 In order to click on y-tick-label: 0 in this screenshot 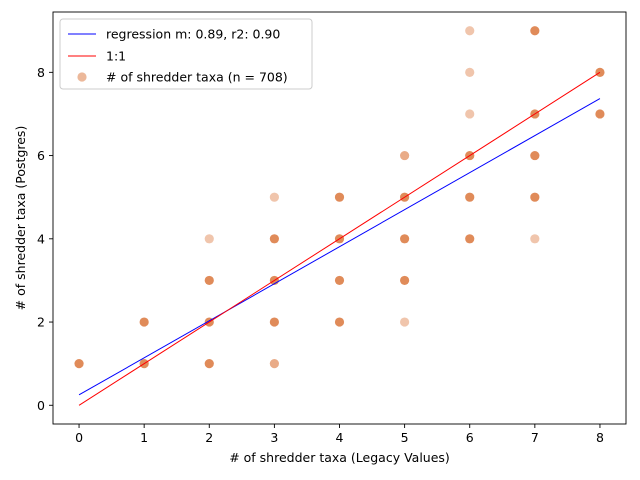, I will do `click(41, 405)`.